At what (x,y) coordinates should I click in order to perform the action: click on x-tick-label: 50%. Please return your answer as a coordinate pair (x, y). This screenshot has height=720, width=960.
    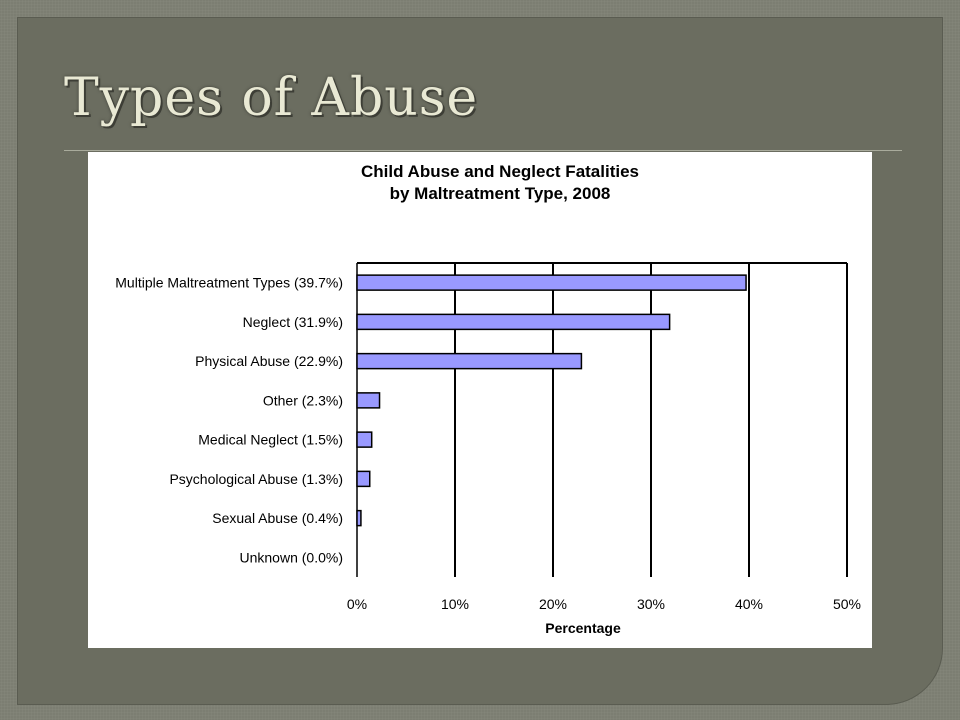
    Looking at the image, I should click on (847, 604).